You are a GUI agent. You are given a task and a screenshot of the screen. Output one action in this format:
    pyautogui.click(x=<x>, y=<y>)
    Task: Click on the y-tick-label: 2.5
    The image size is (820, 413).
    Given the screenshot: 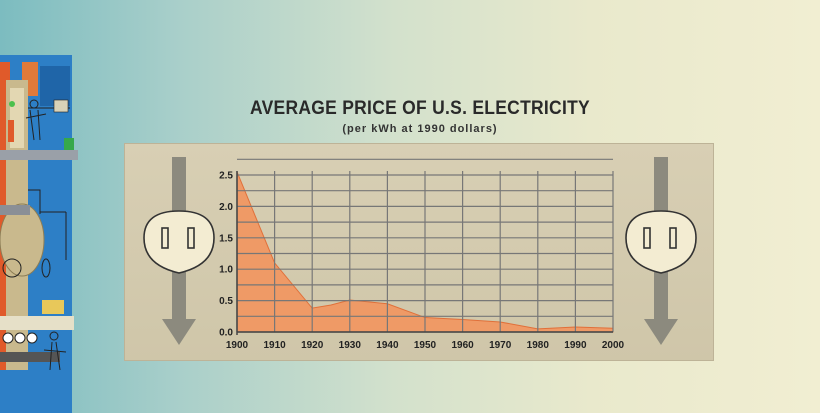 What is the action you would take?
    pyautogui.click(x=226, y=176)
    